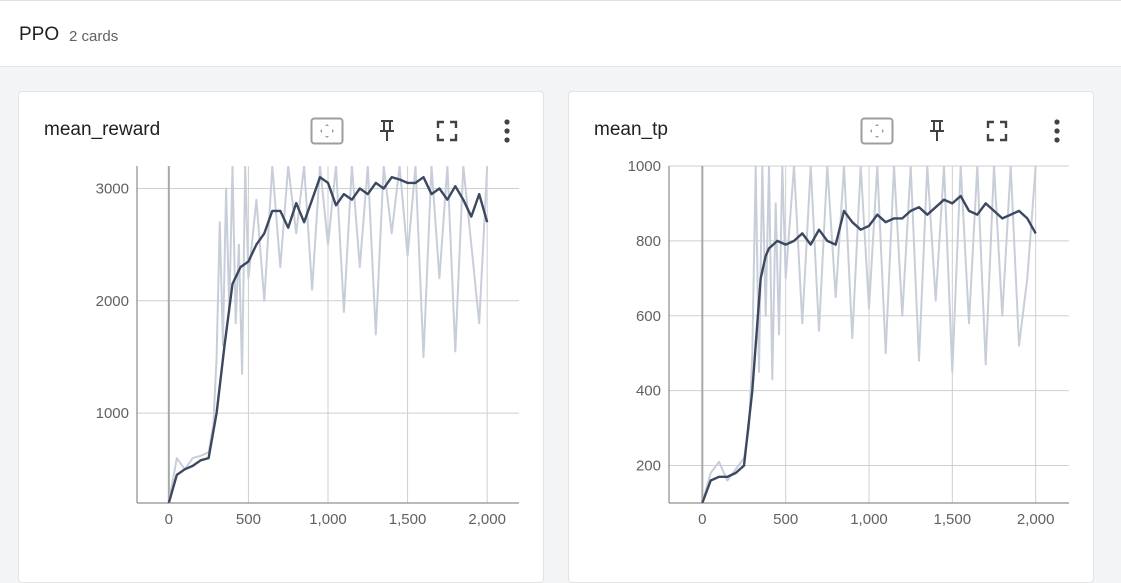 The image size is (1121, 583). What do you see at coordinates (648, 316) in the screenshot?
I see `y-tick-label: 600` at bounding box center [648, 316].